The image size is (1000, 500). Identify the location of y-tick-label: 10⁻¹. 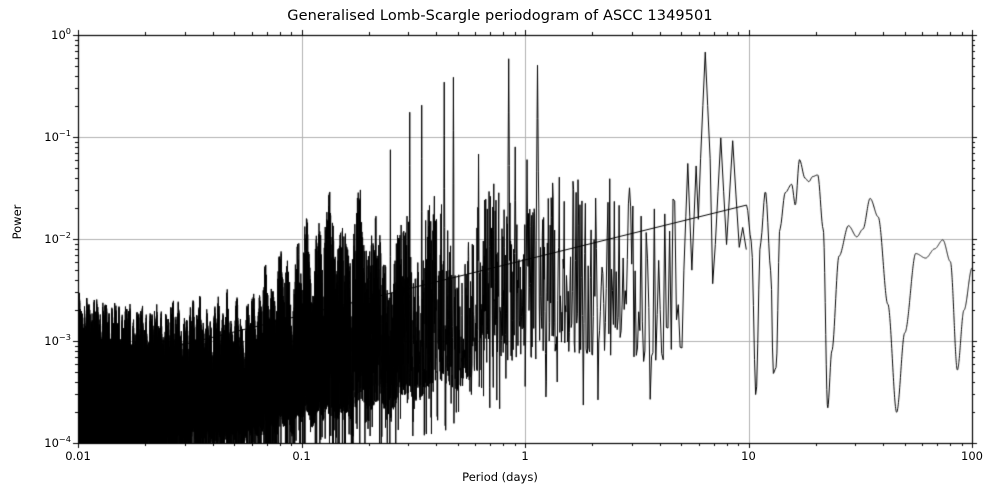
(57, 136).